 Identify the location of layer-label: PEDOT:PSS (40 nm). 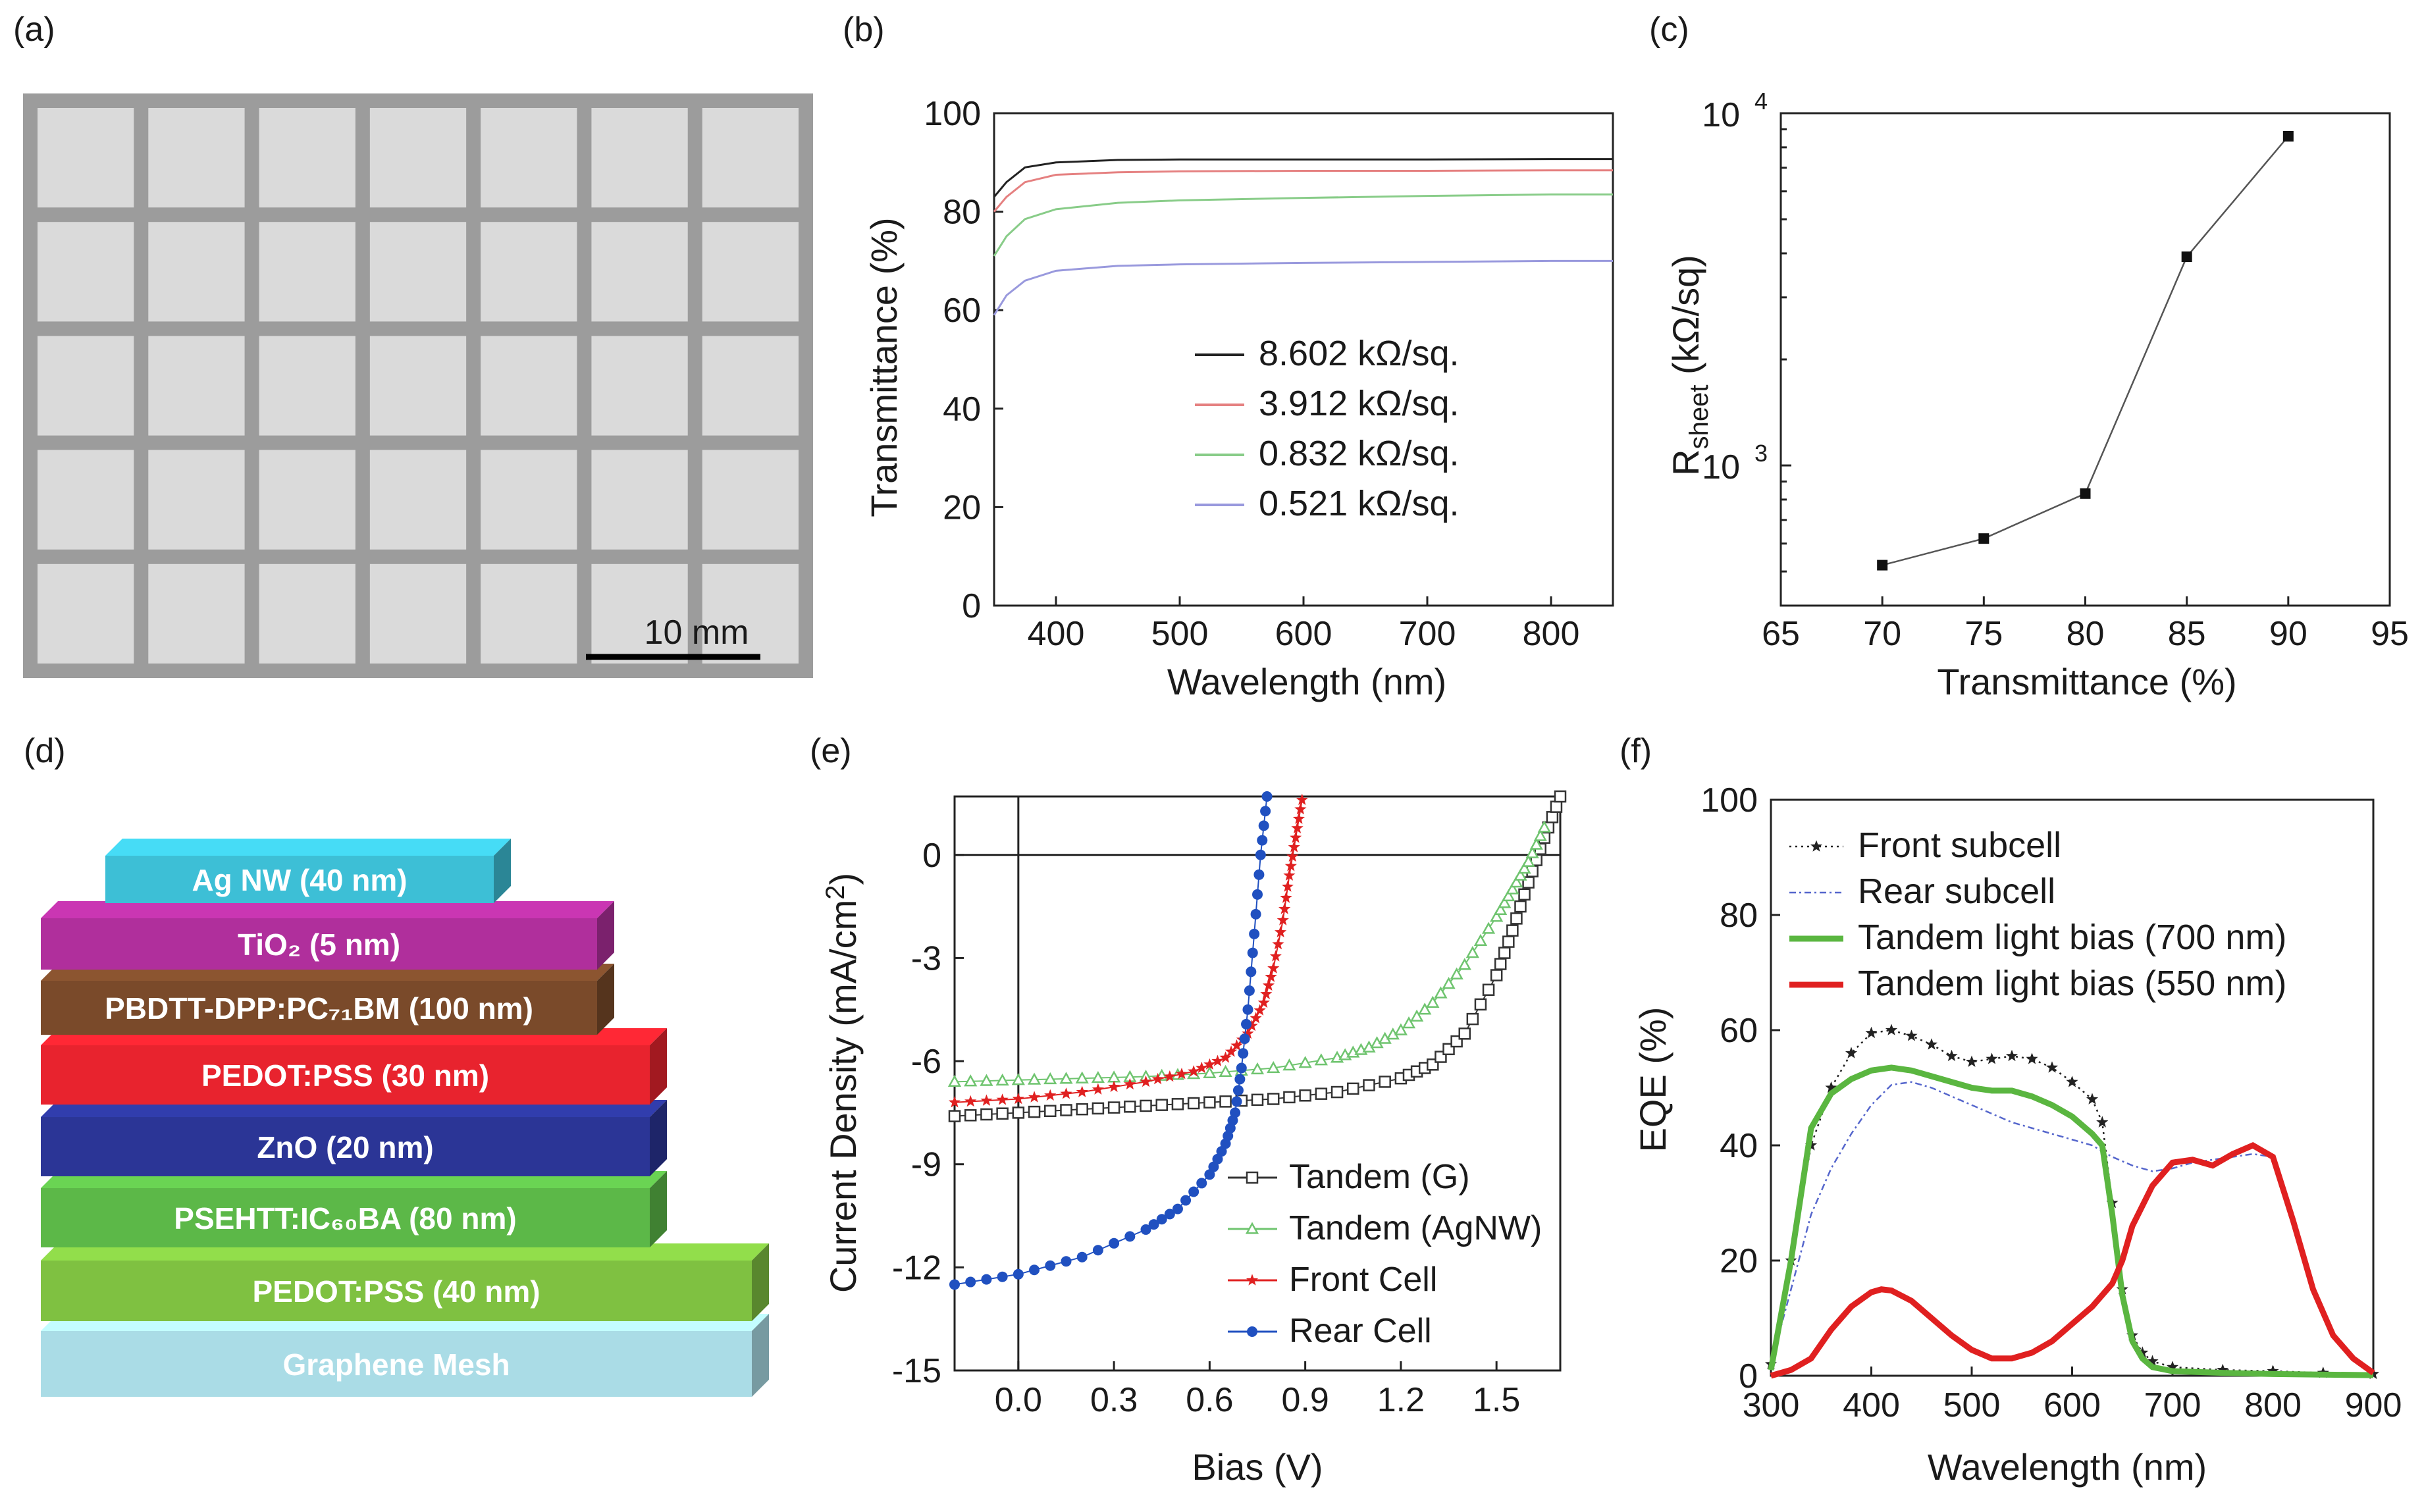
(396, 1291).